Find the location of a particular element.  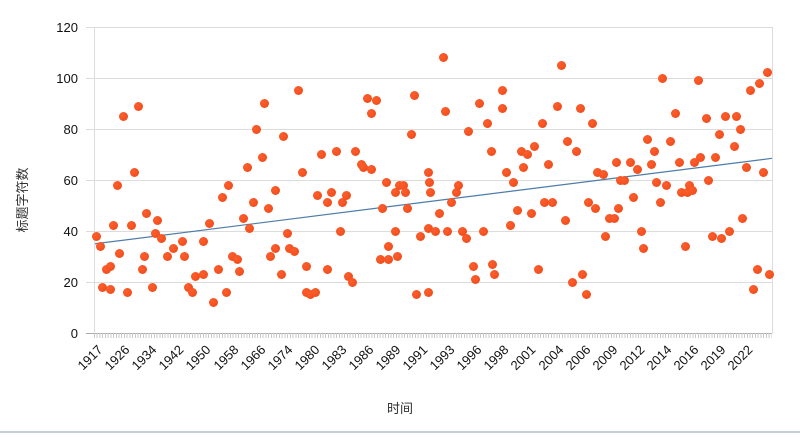

bottom-edge-divider is located at coordinates (400, 432).